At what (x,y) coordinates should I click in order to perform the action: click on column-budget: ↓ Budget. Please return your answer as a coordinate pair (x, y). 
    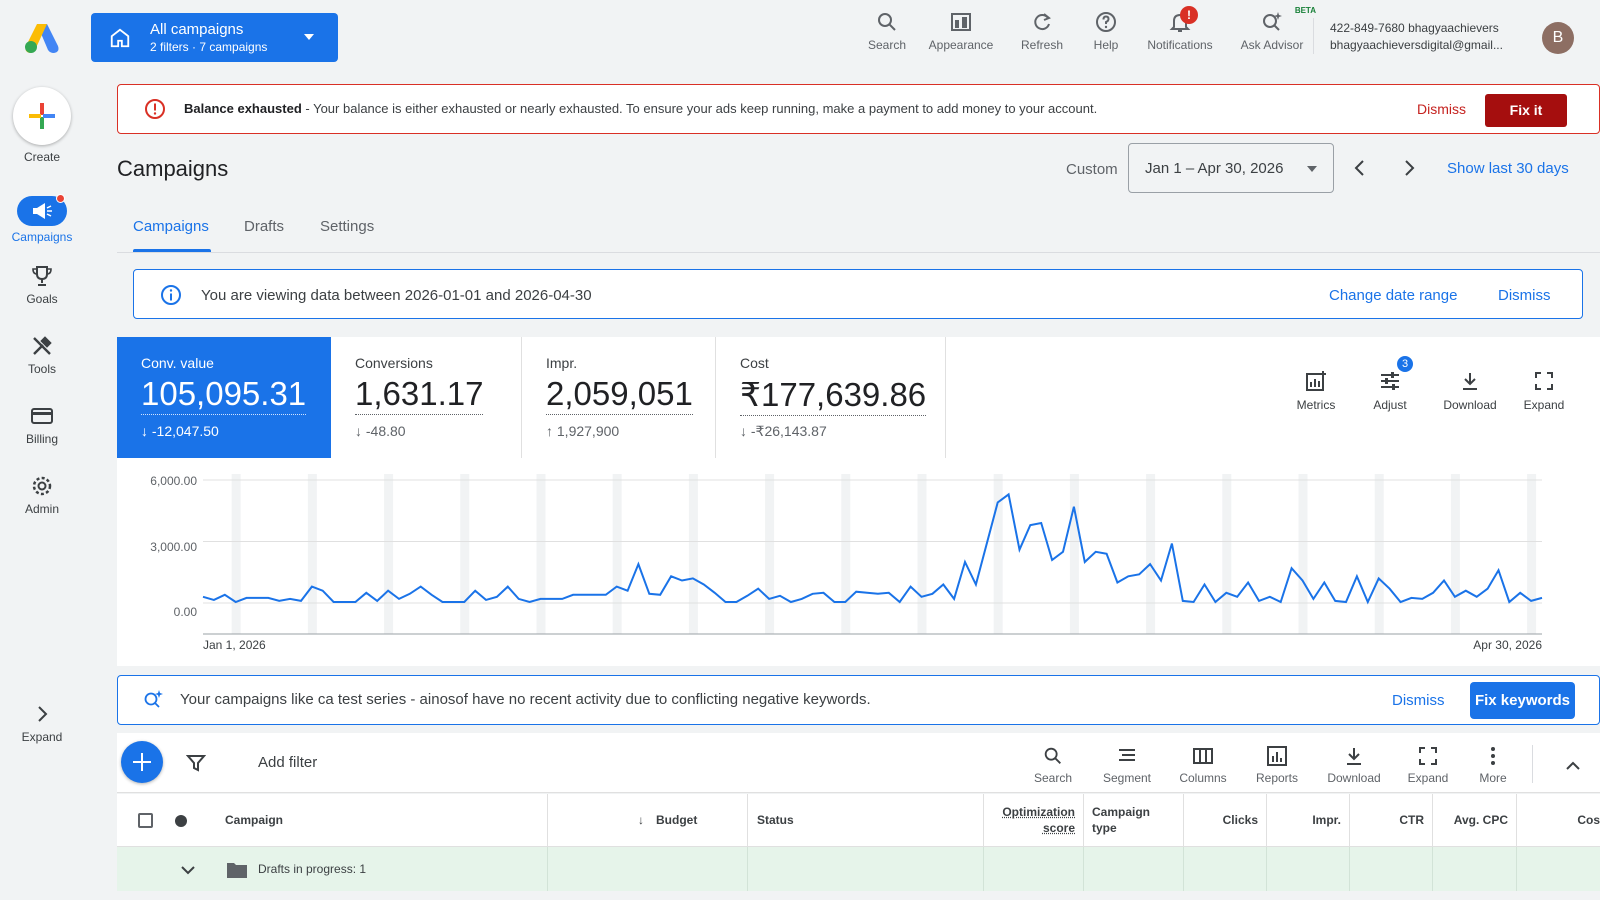
    Looking at the image, I should click on (648, 820).